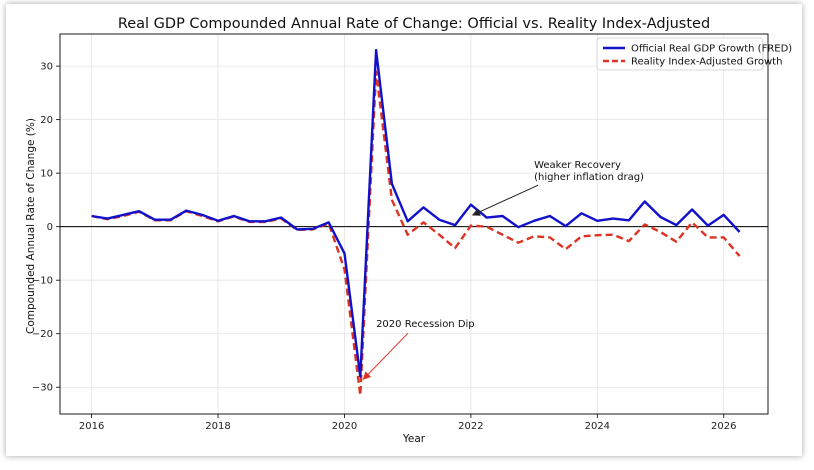  Describe the element at coordinates (425, 324) in the screenshot. I see `recession-annotation: 2020 Recession Dip` at that location.